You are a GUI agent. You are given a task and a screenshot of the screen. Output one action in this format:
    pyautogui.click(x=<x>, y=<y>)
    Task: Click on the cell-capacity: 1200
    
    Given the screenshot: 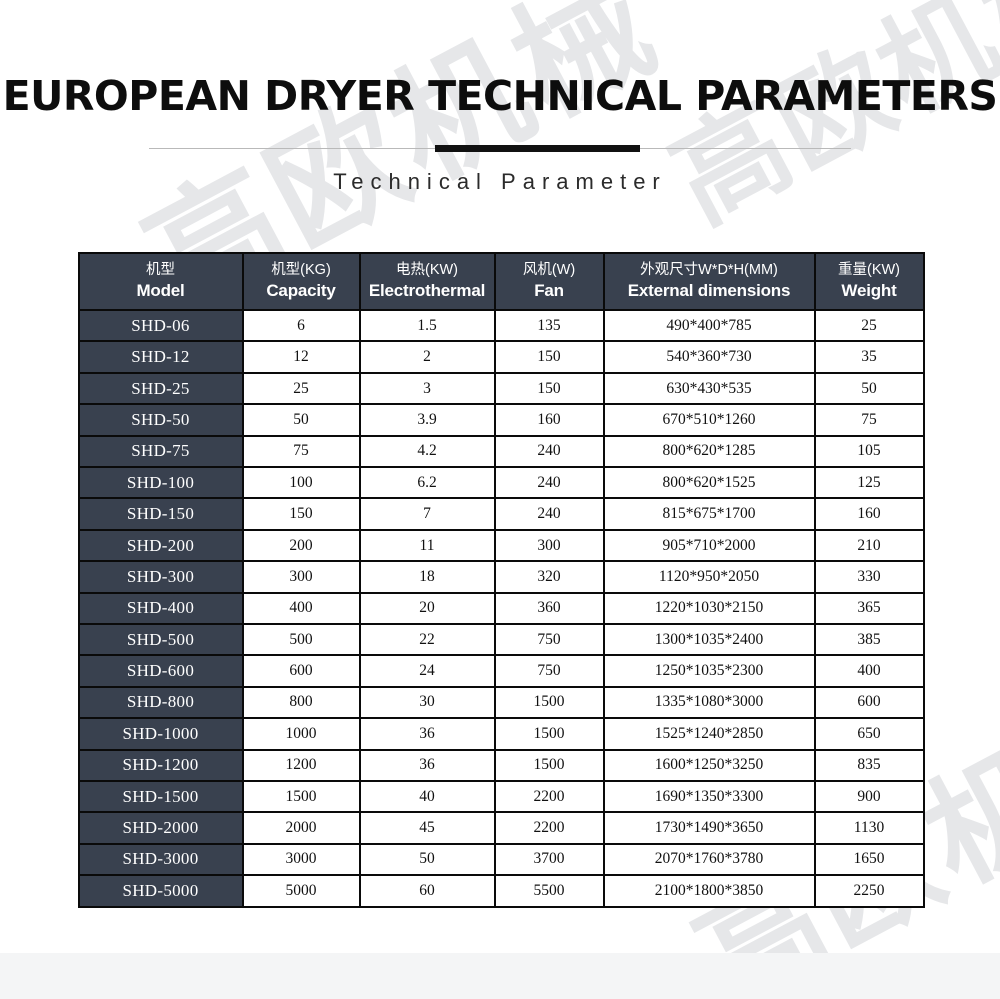 What is the action you would take?
    pyautogui.click(x=301, y=765)
    